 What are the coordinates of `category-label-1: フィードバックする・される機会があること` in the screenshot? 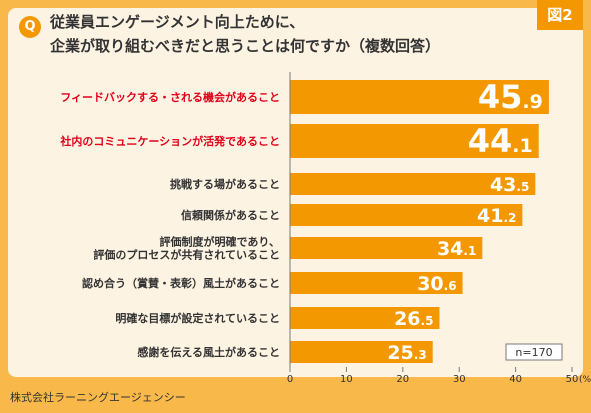 It's located at (170, 97).